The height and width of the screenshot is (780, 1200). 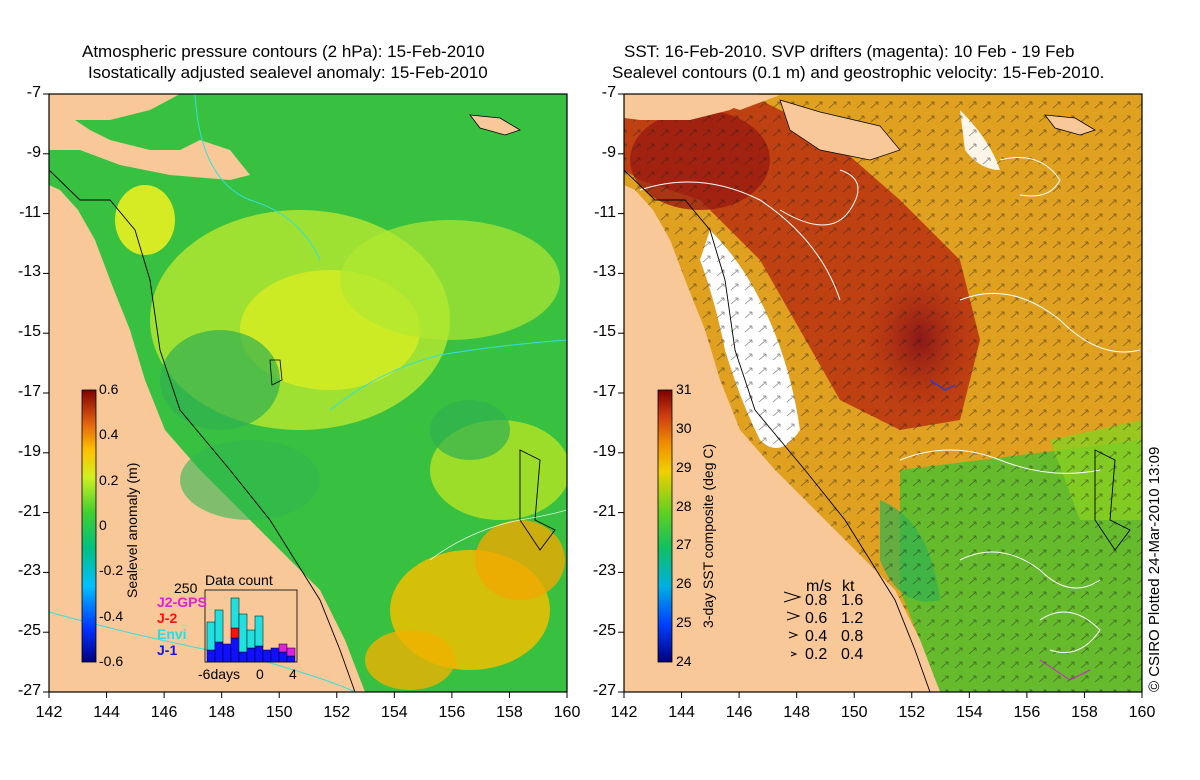 What do you see at coordinates (684, 427) in the screenshot?
I see `sst-colorbar-tick: 30` at bounding box center [684, 427].